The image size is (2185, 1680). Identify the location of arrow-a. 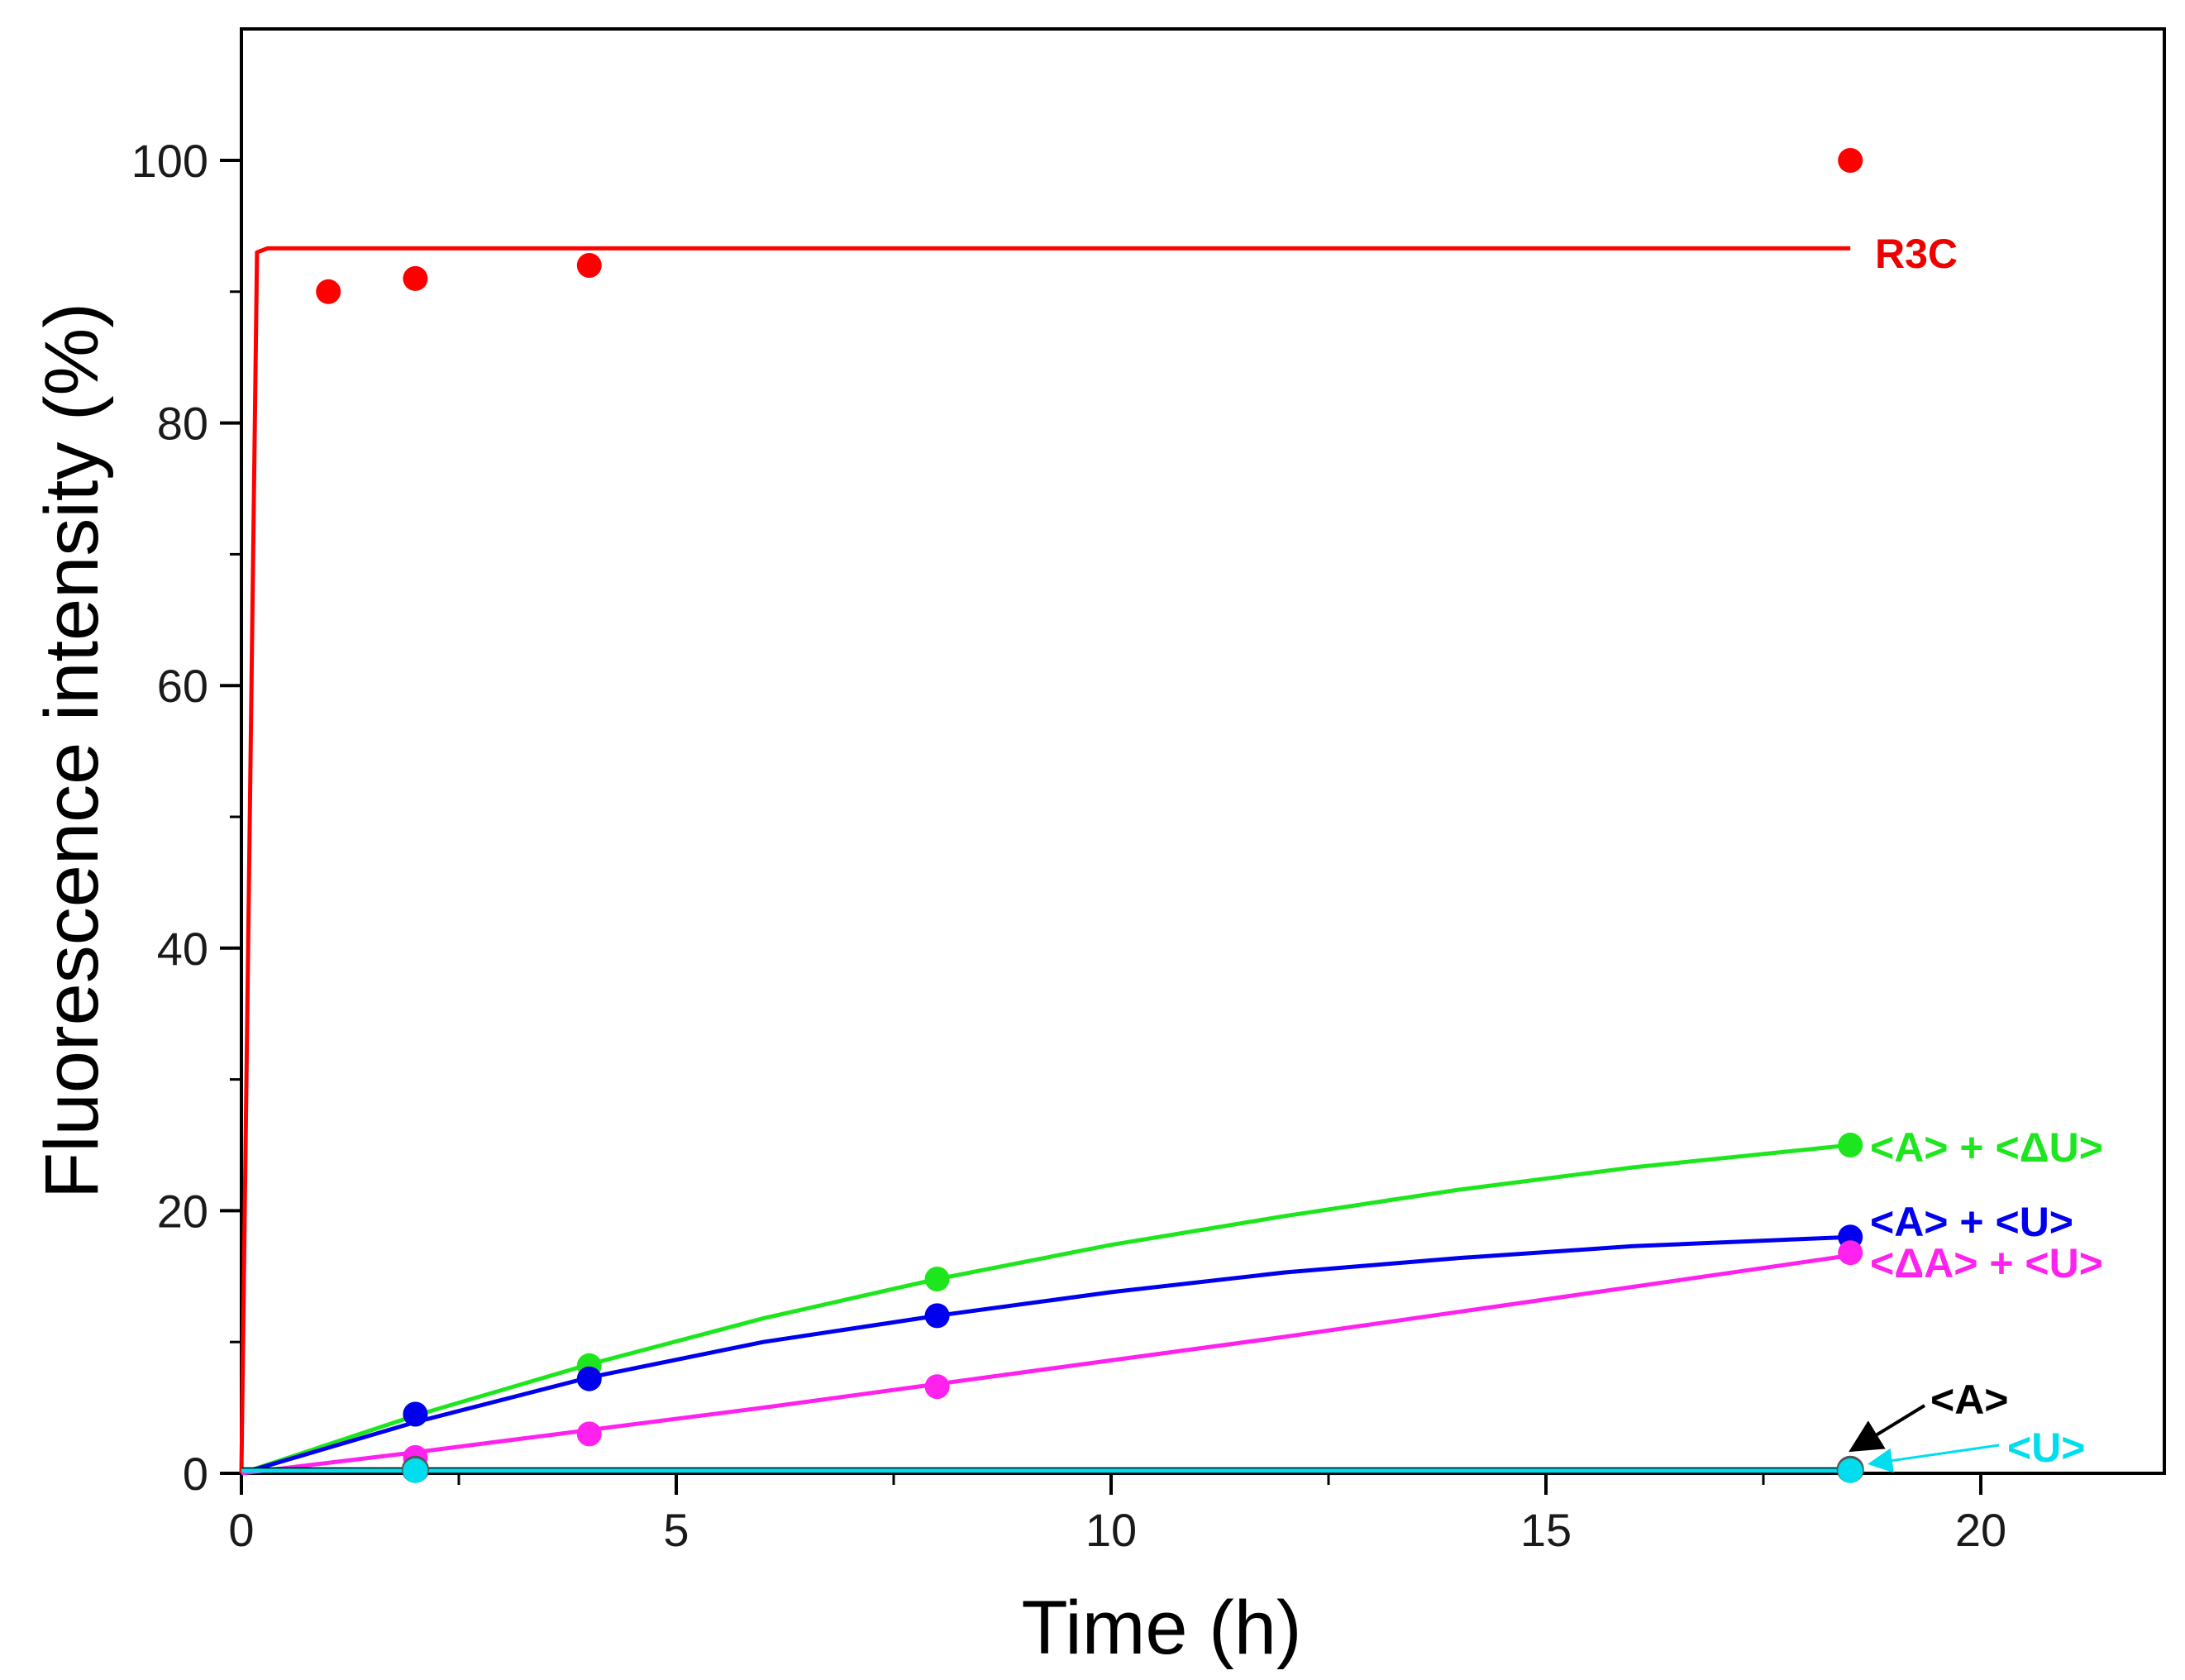
(1887, 1428).